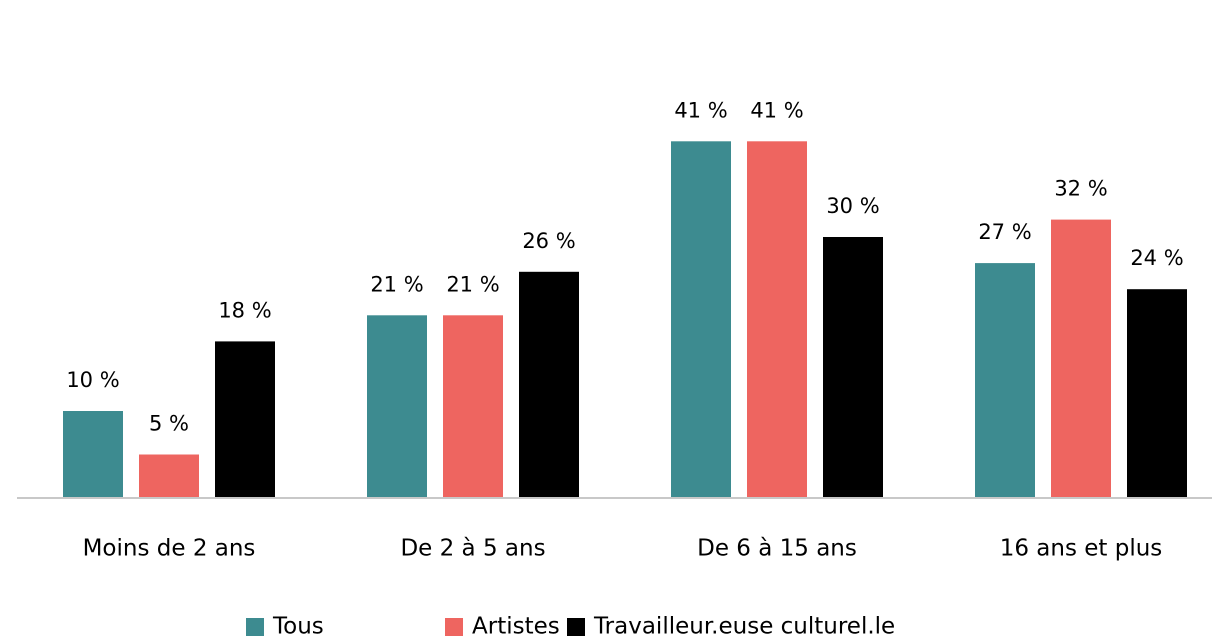  What do you see at coordinates (472, 549) in the screenshot?
I see `x-tick-label: De 2 à 5 ans` at bounding box center [472, 549].